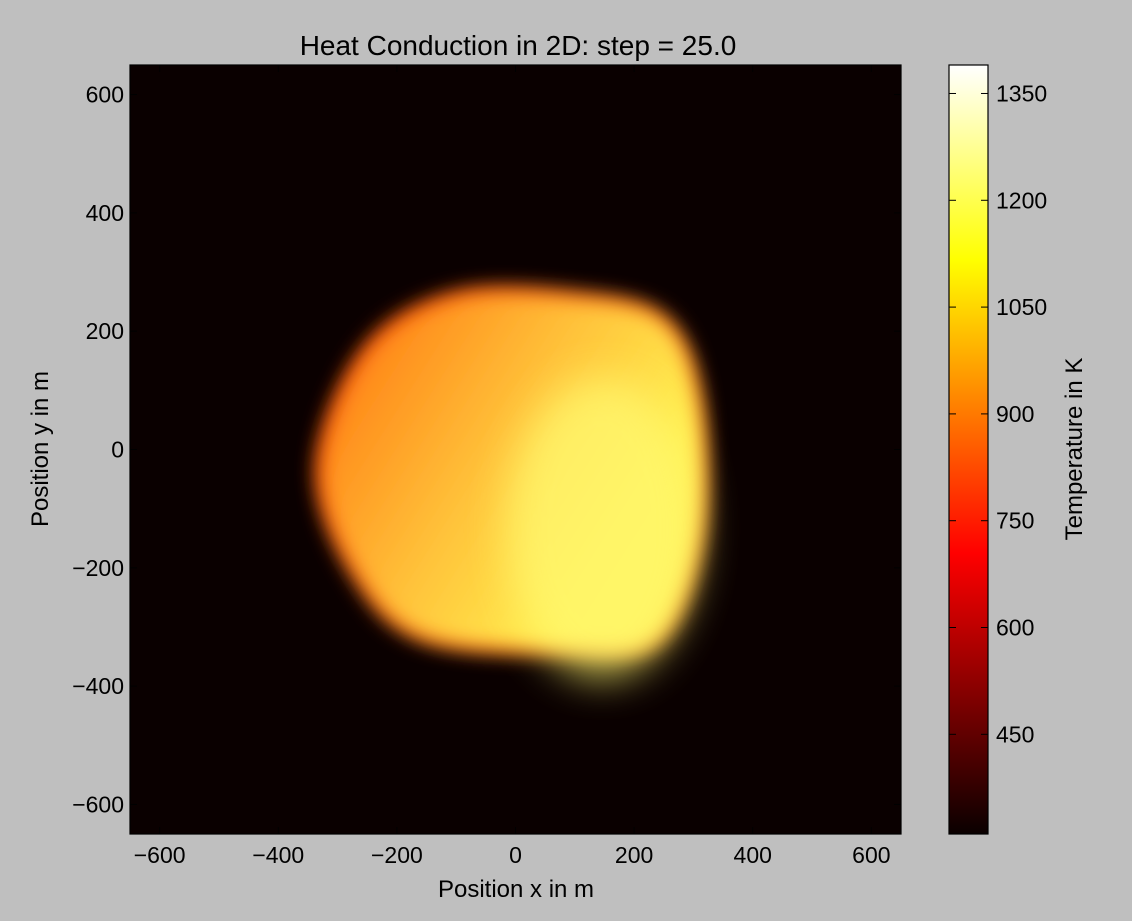 This screenshot has height=921, width=1132. I want to click on x-tick-label: 400, so click(753, 855).